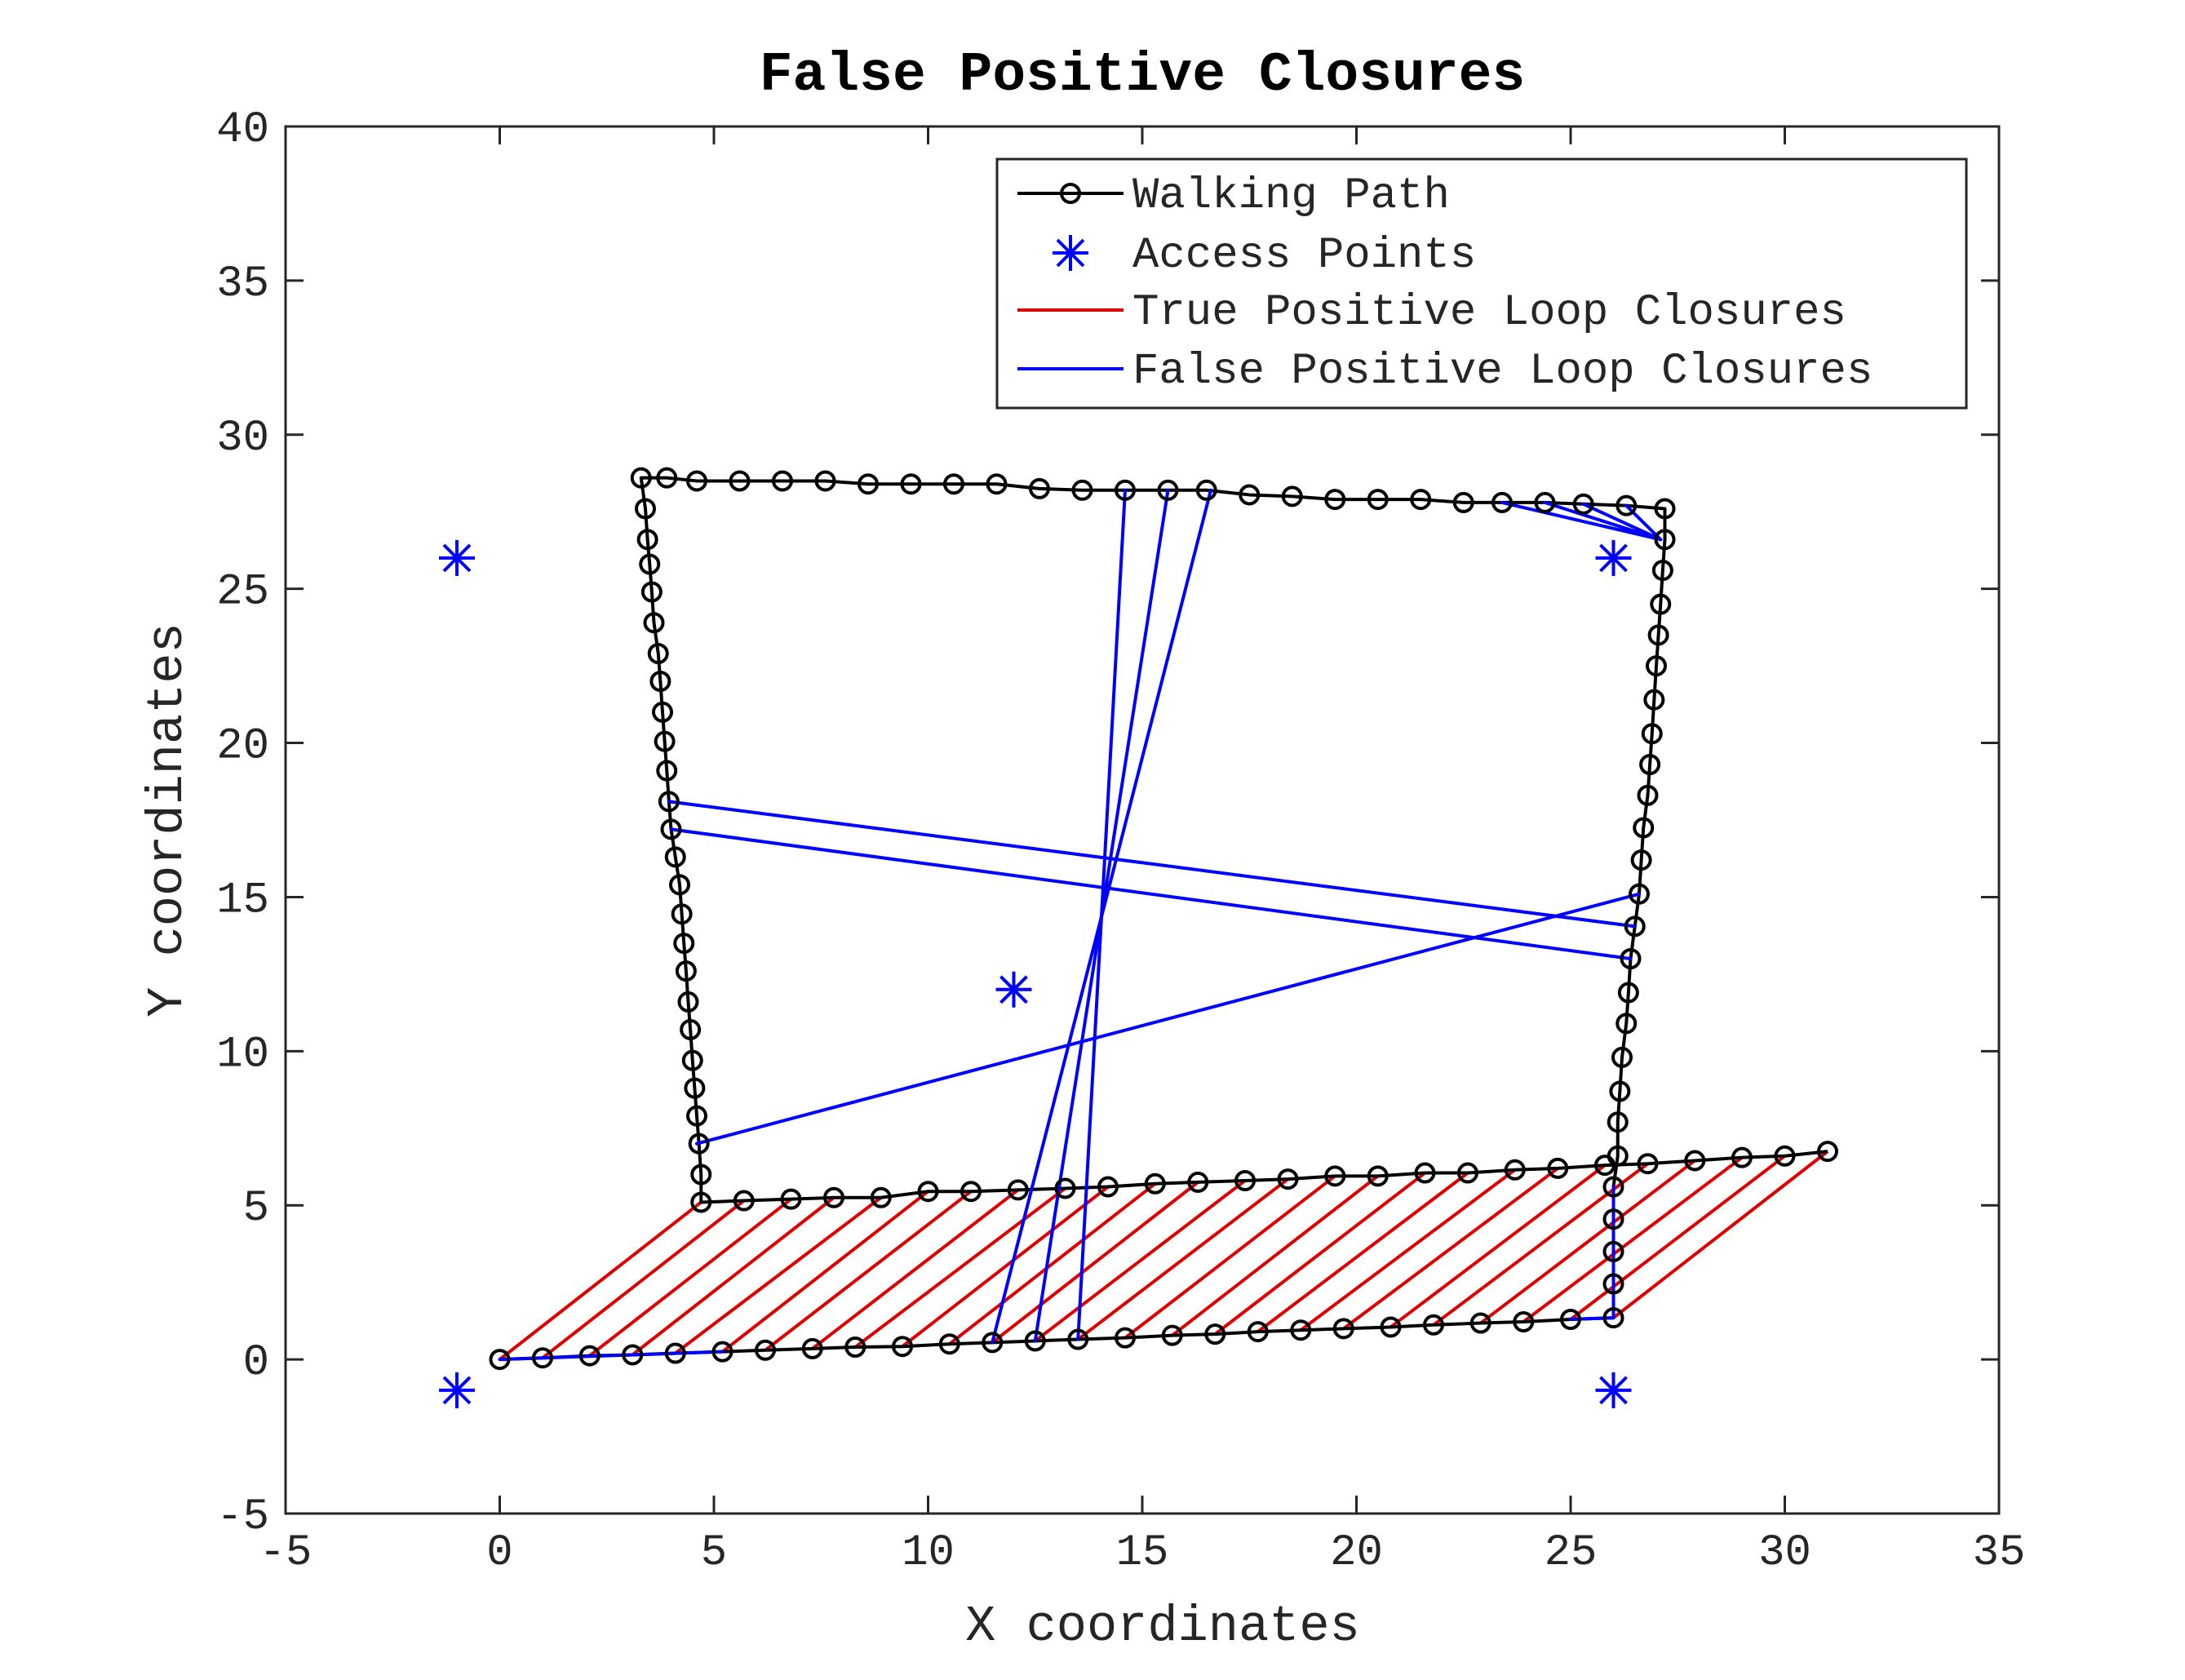 The height and width of the screenshot is (1680, 2185). Describe the element at coordinates (242, 1054) in the screenshot. I see `y-tick-label: 10` at that location.